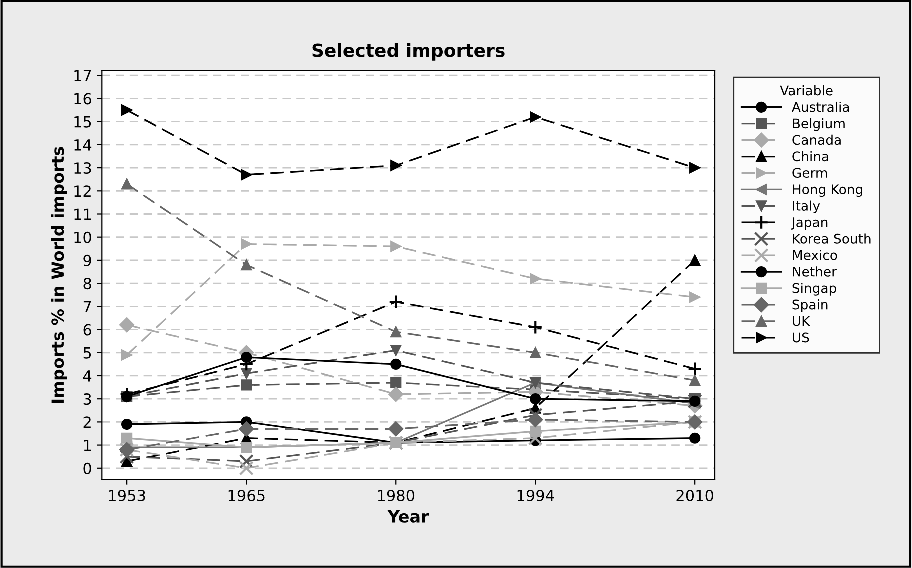 Image resolution: width=912 pixels, height=568 pixels. Describe the element at coordinates (819, 125) in the screenshot. I see `legend-label: Belgium` at that location.